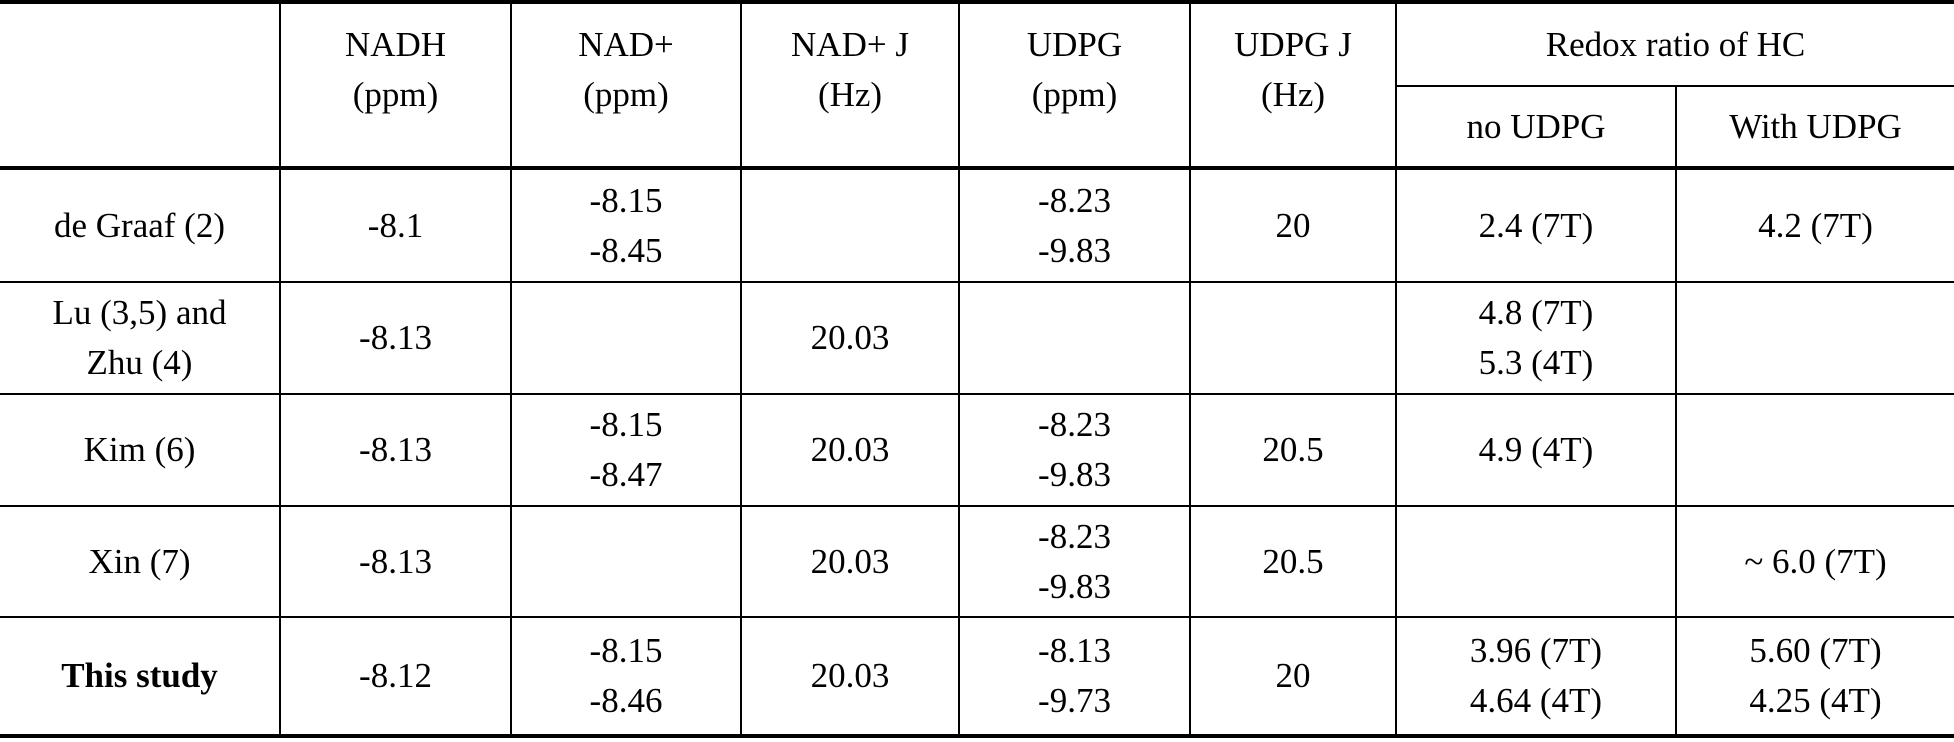 Image resolution: width=1954 pixels, height=742 pixels. Describe the element at coordinates (1074, 700) in the screenshot. I see `cell-text: -9.73` at that location.